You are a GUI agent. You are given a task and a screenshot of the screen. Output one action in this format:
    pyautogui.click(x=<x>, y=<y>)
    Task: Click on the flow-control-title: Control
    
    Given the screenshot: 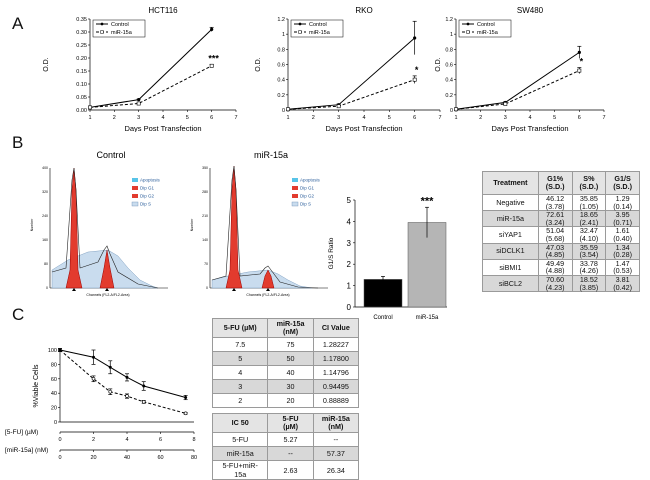 What is the action you would take?
    pyautogui.click(x=110, y=155)
    